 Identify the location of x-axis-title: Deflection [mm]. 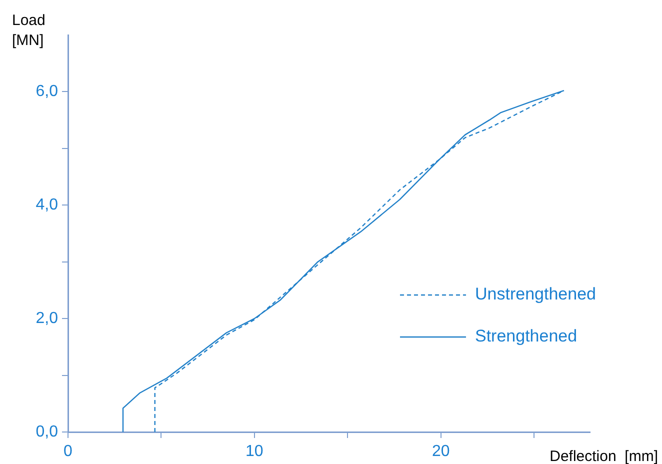
(604, 456).